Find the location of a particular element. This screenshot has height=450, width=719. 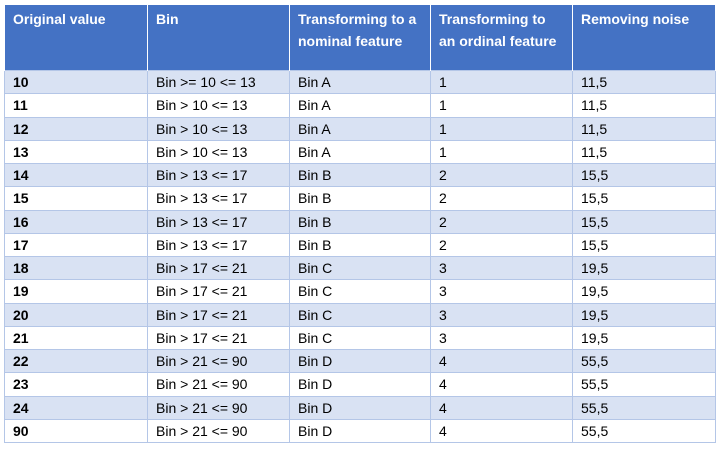

header-nominal-feature: Transforming to a nominal feature is located at coordinates (360, 37).